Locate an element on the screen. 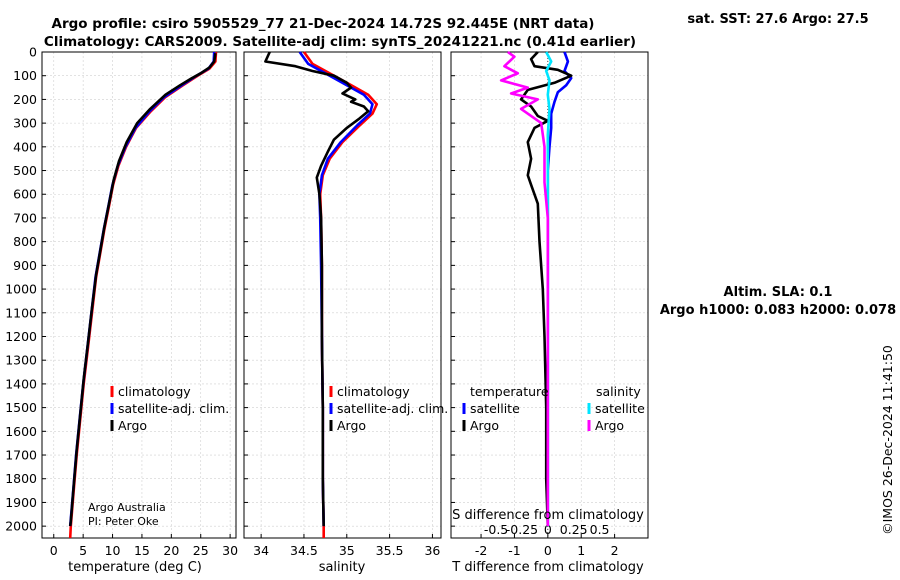  y-tick-label: 2000 is located at coordinates (21, 526).